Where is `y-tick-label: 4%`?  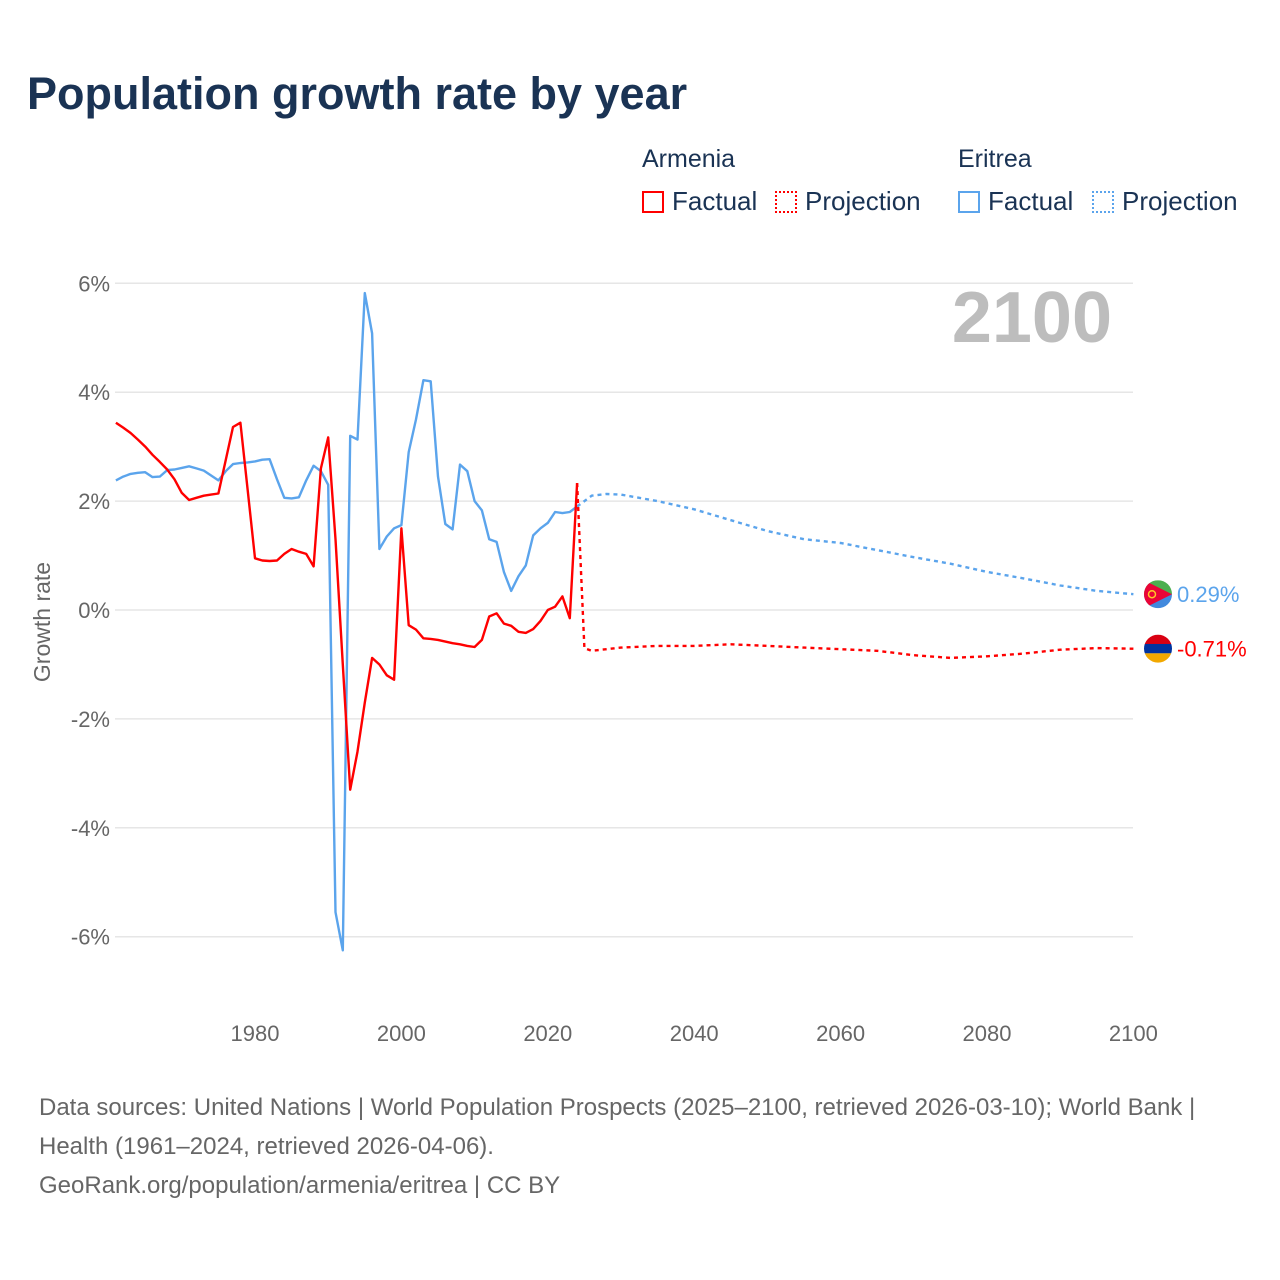 y-tick-label: 4% is located at coordinates (94, 392).